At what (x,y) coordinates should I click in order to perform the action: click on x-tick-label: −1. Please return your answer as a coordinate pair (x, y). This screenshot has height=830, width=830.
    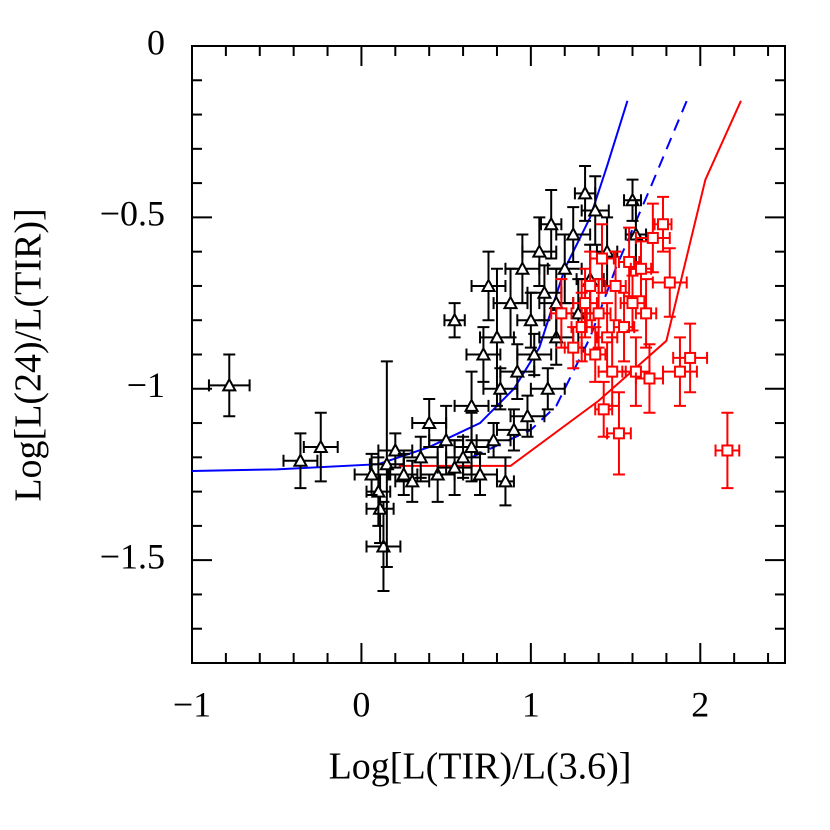
    Looking at the image, I should click on (192, 704).